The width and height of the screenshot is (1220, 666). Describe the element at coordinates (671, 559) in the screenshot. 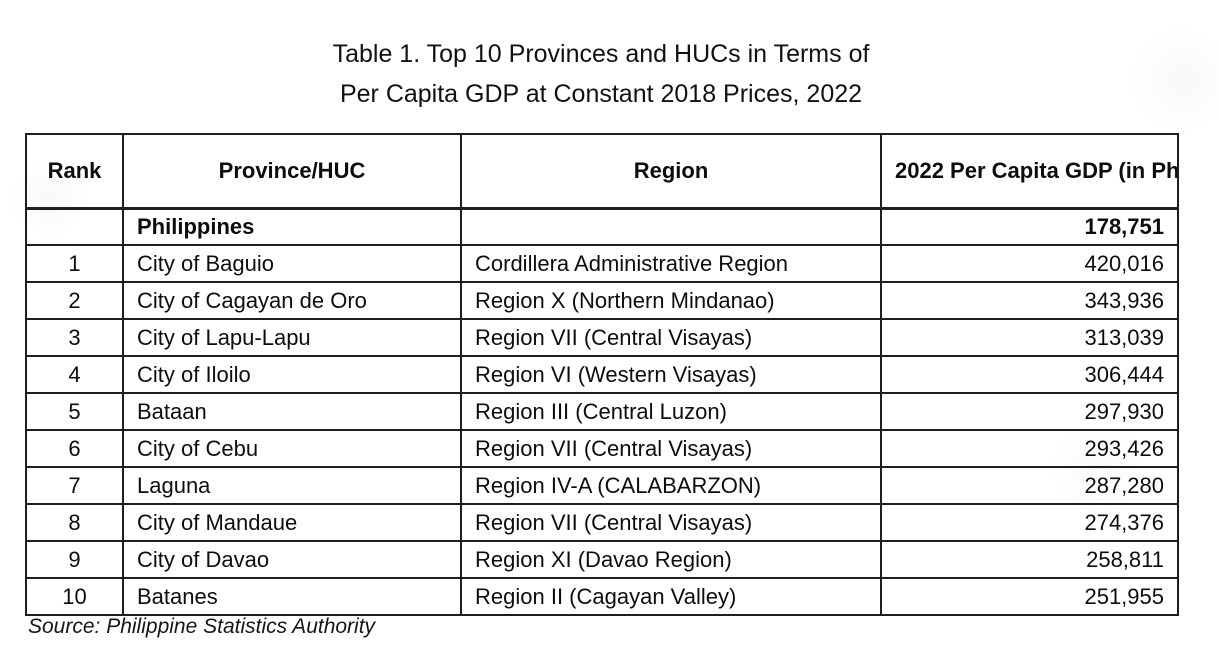

I see `cell-region: Region XI (Davao Region)` at that location.